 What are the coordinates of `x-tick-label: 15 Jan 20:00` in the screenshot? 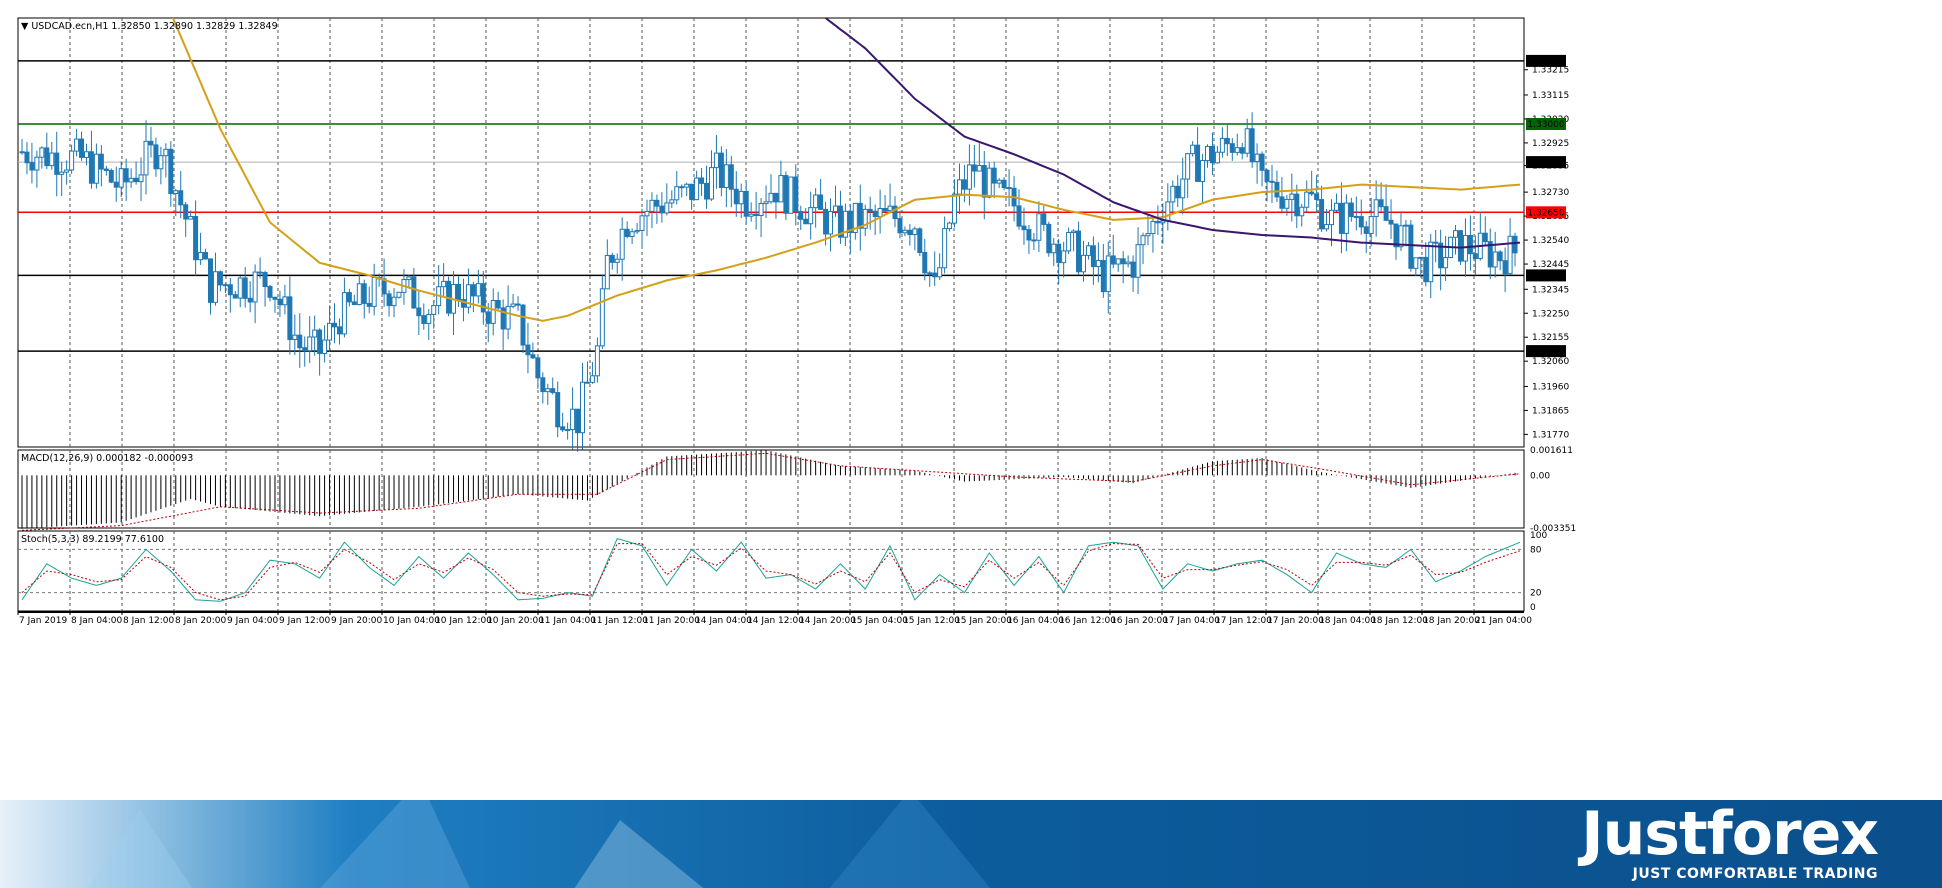 It's located at (983, 621).